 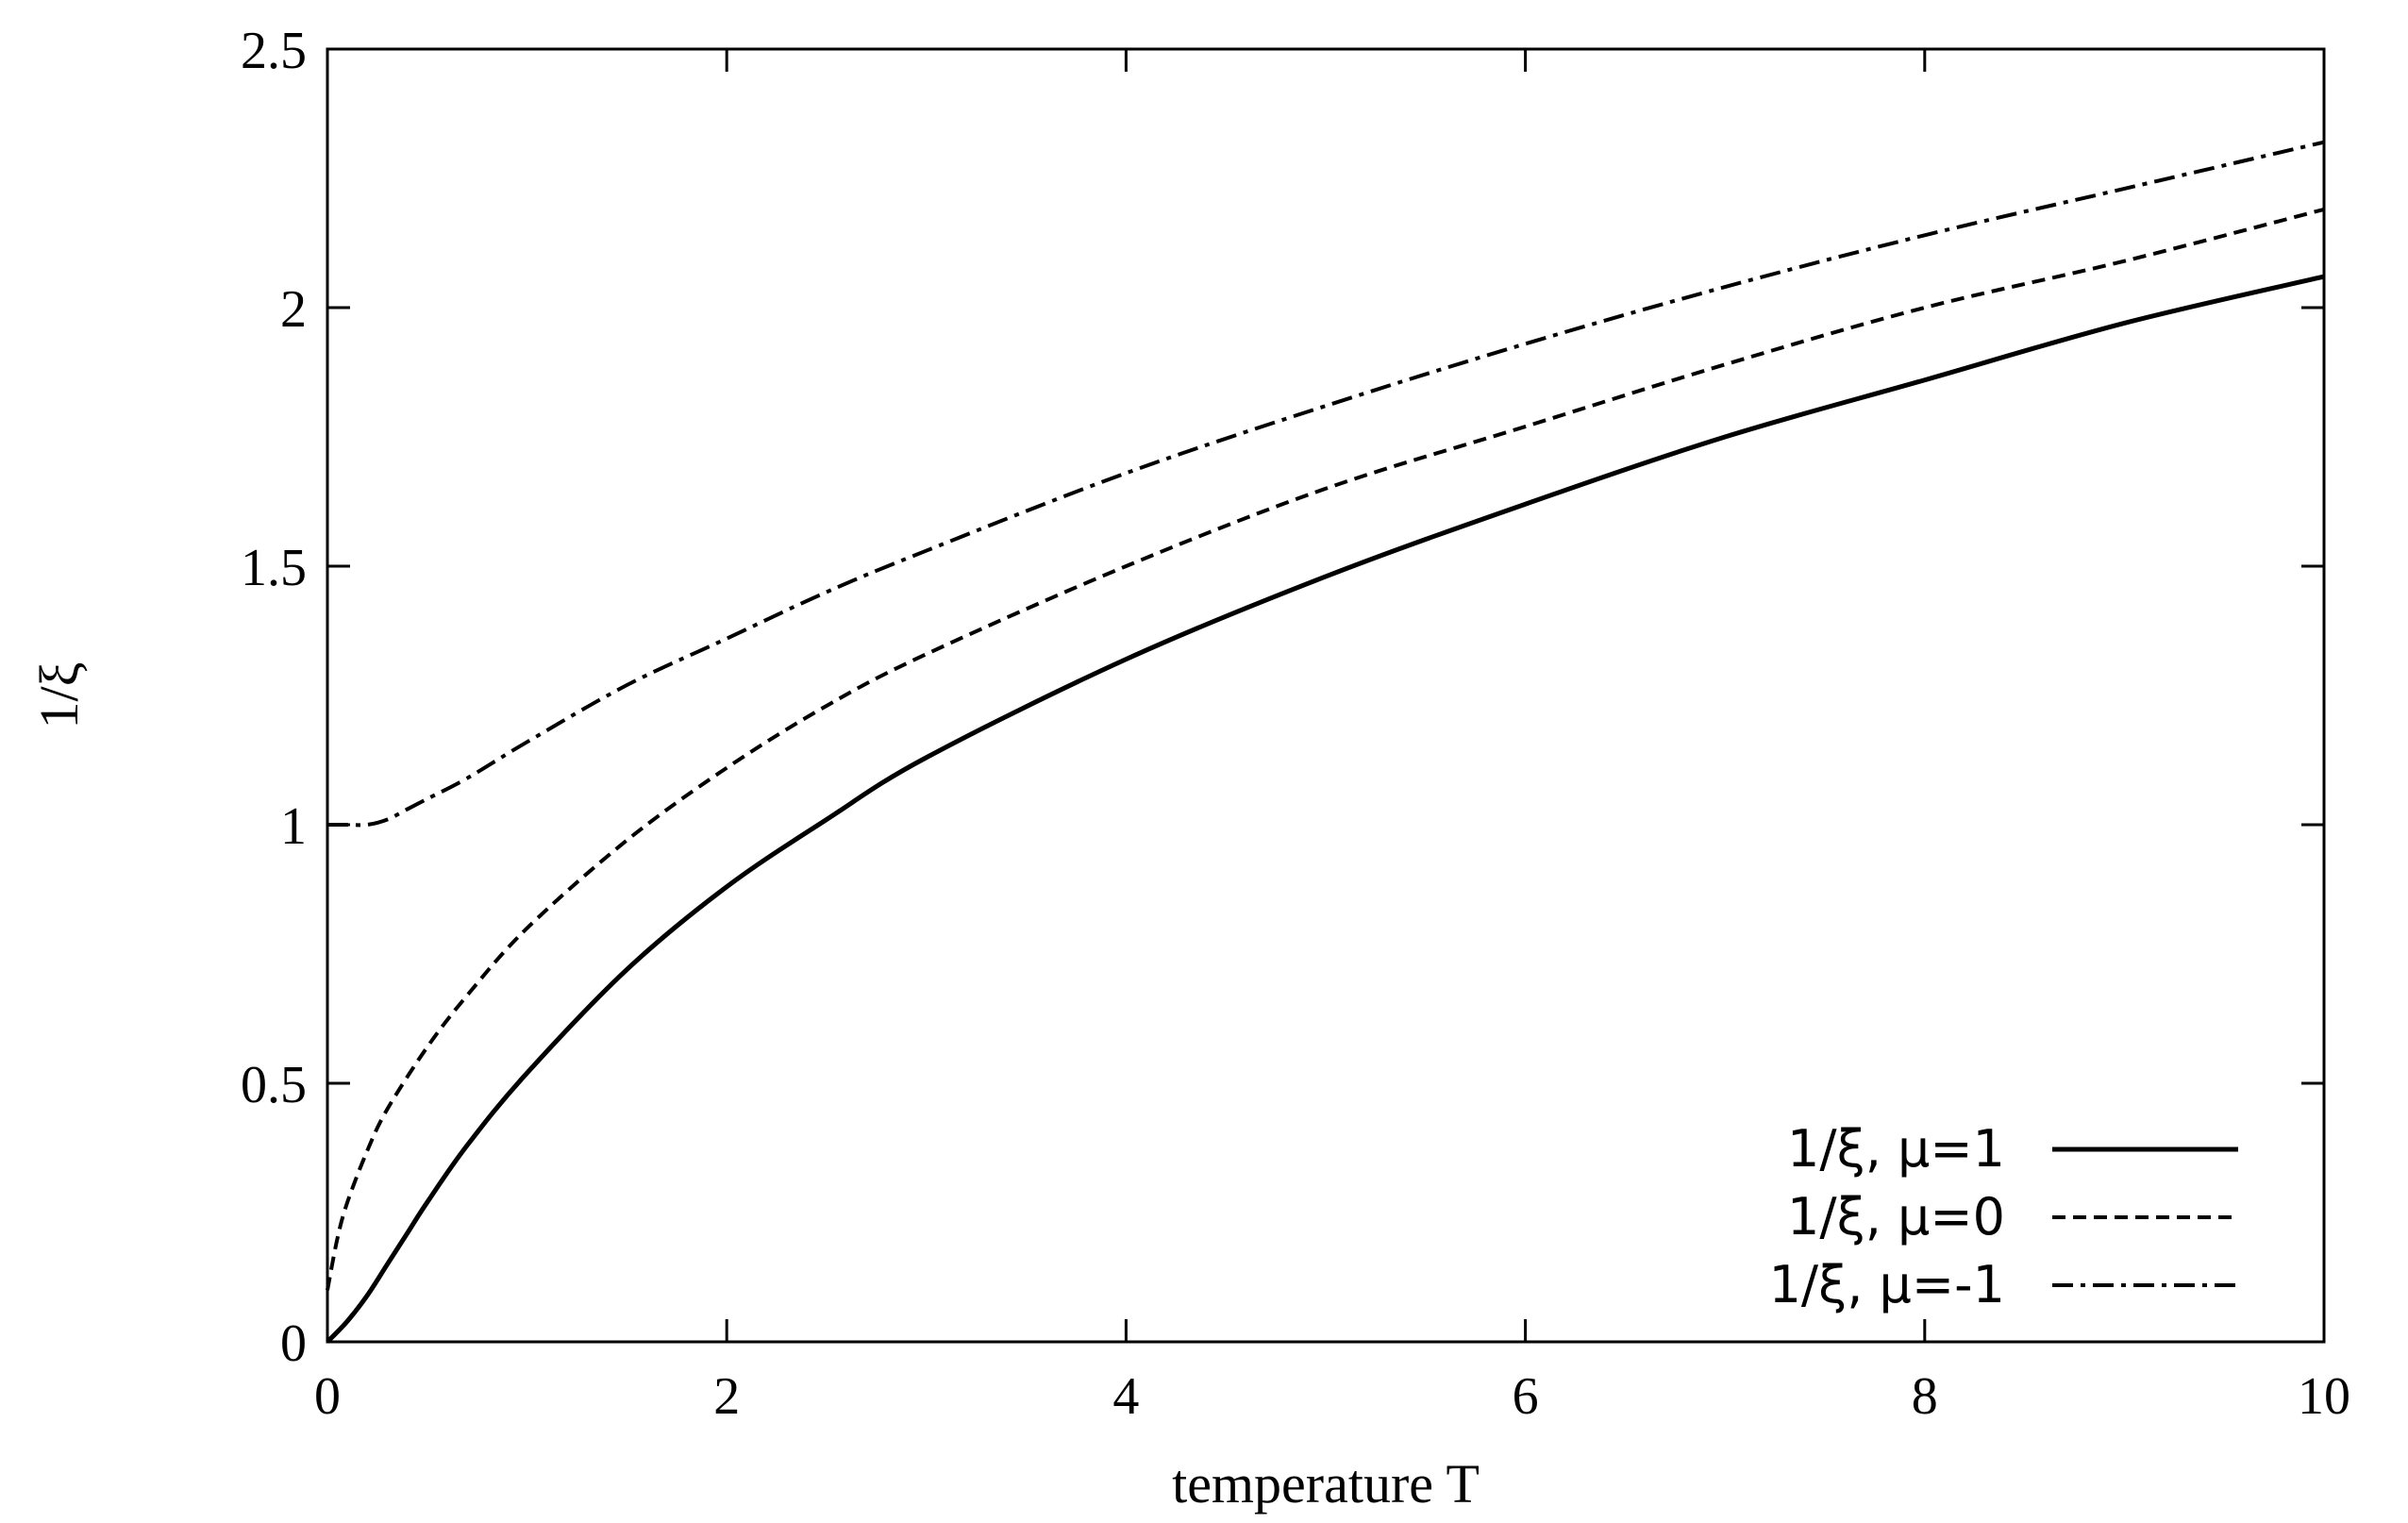 I want to click on y-tick-label: 1.5, so click(x=274, y=568).